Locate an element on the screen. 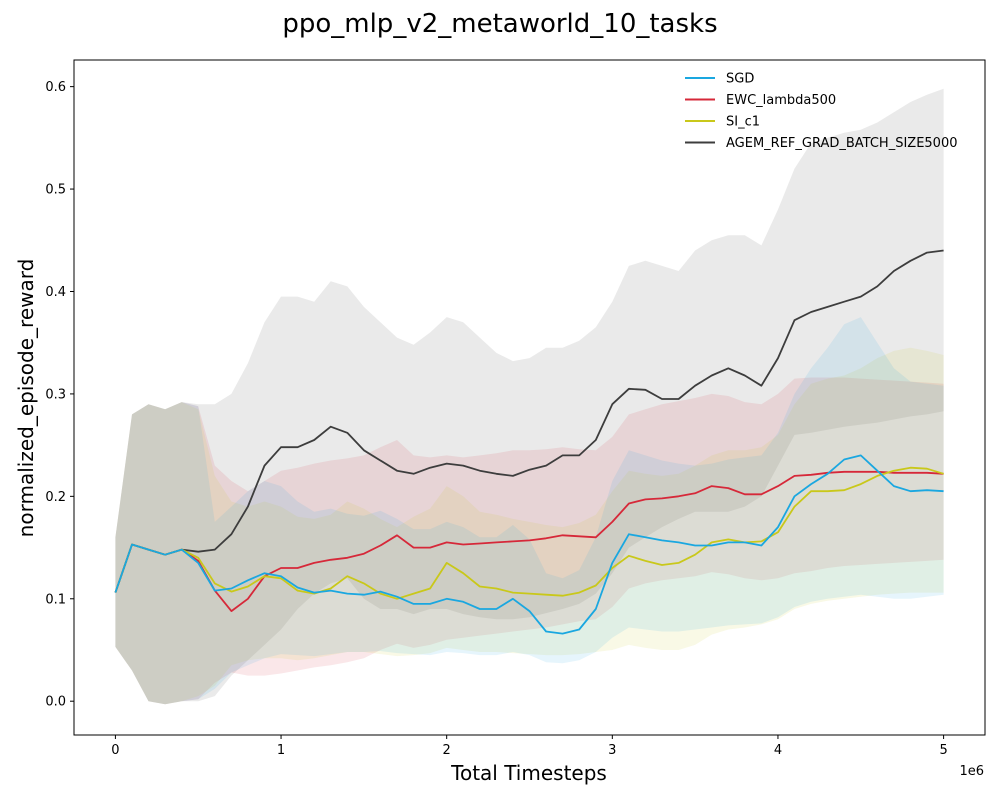 The image size is (1000, 800). line-ewc-lambda500 is located at coordinates (529, 541).